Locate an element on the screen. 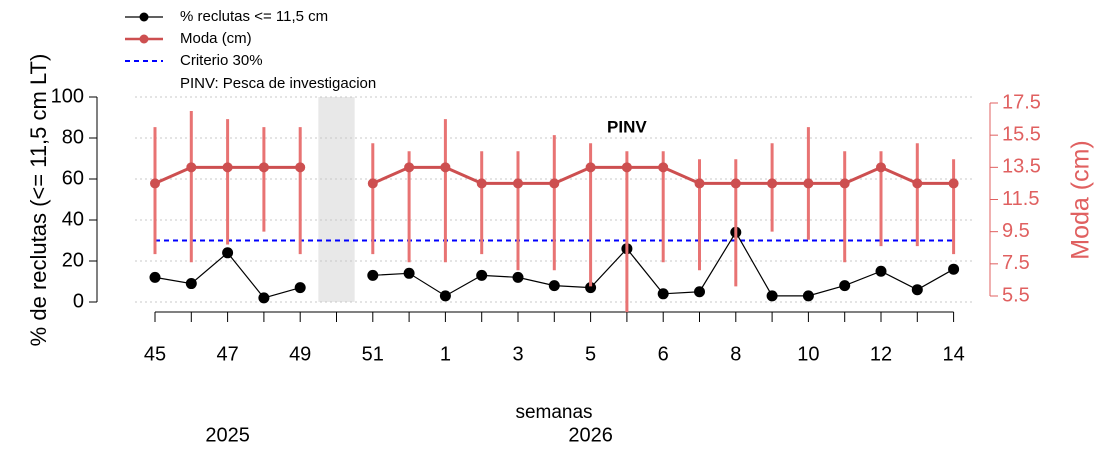 Image resolution: width=1108 pixels, height=454 pixels. y2-axis-title: Moda (cm) is located at coordinates (1081, 199).